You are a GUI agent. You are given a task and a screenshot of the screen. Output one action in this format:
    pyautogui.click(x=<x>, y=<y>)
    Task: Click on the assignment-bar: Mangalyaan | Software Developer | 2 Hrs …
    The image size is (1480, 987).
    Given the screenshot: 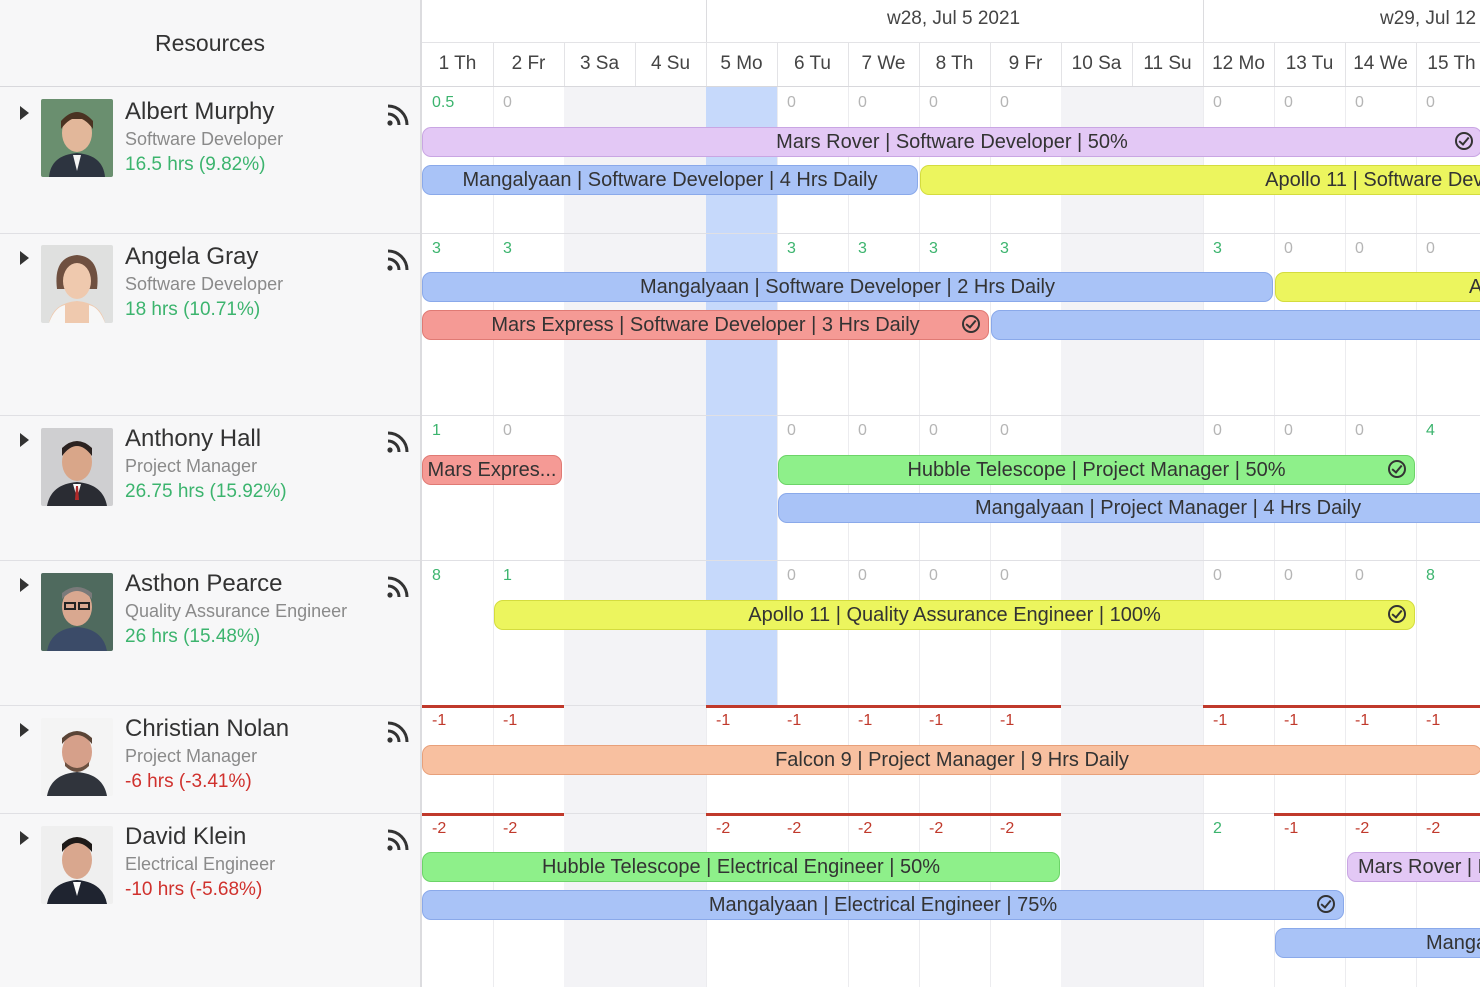 What is the action you would take?
    pyautogui.click(x=847, y=287)
    